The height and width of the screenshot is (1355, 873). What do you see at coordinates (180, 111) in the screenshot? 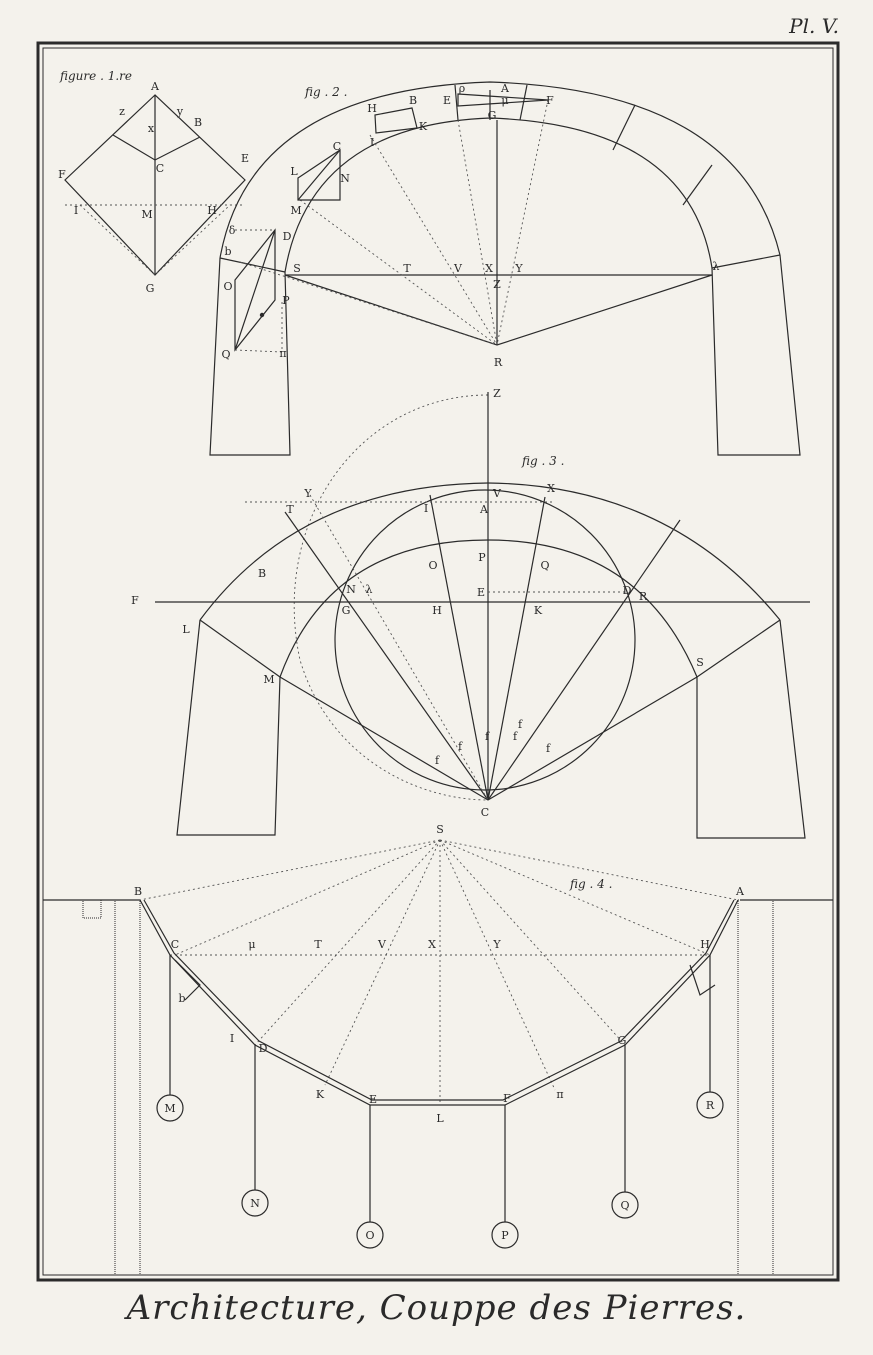
I see `label: y` at bounding box center [180, 111].